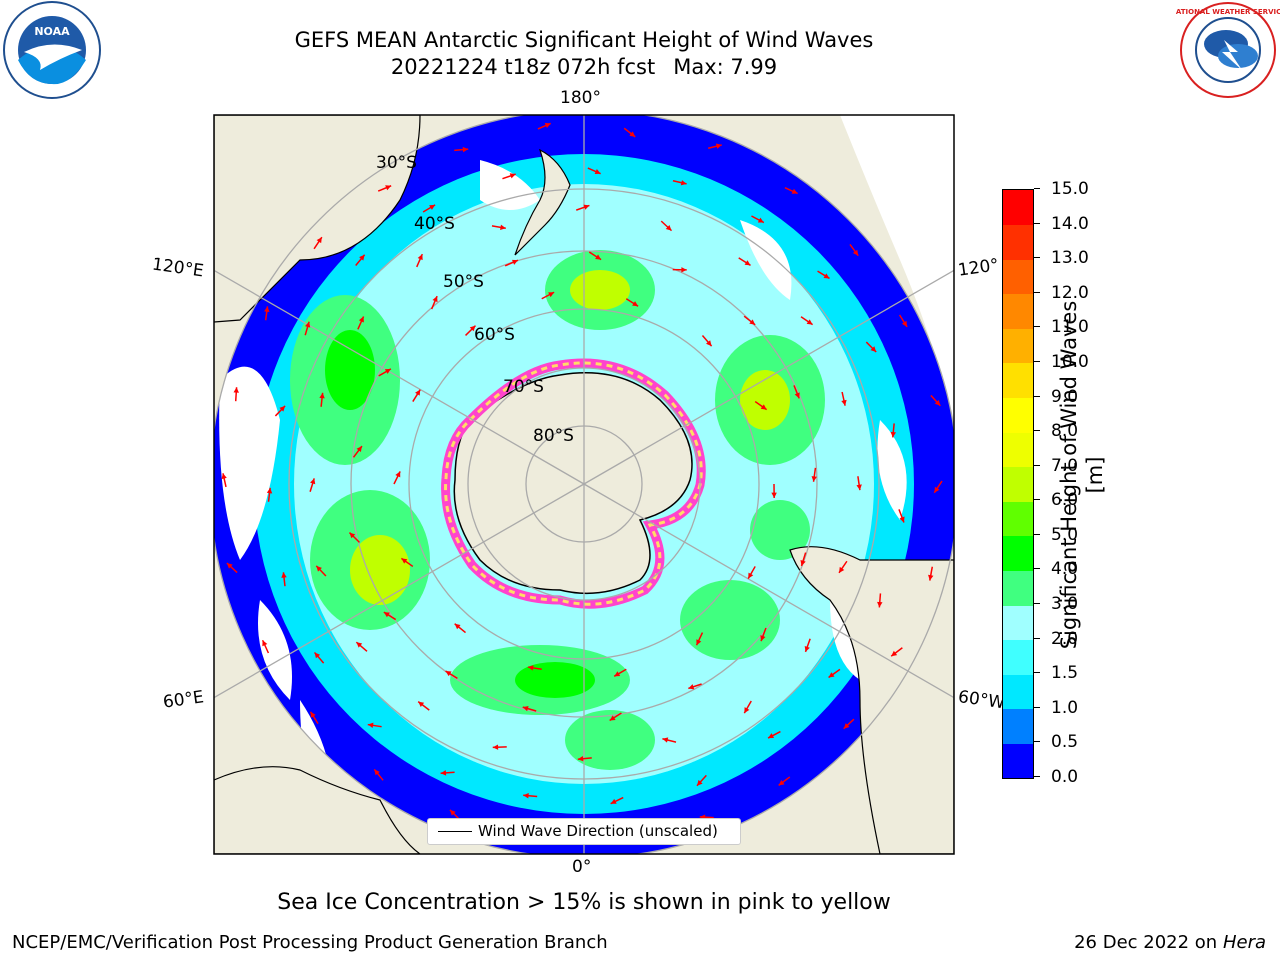 The width and height of the screenshot is (1280, 960). What do you see at coordinates (463, 282) in the screenshot?
I see `lat-label-50s: 50°S` at bounding box center [463, 282].